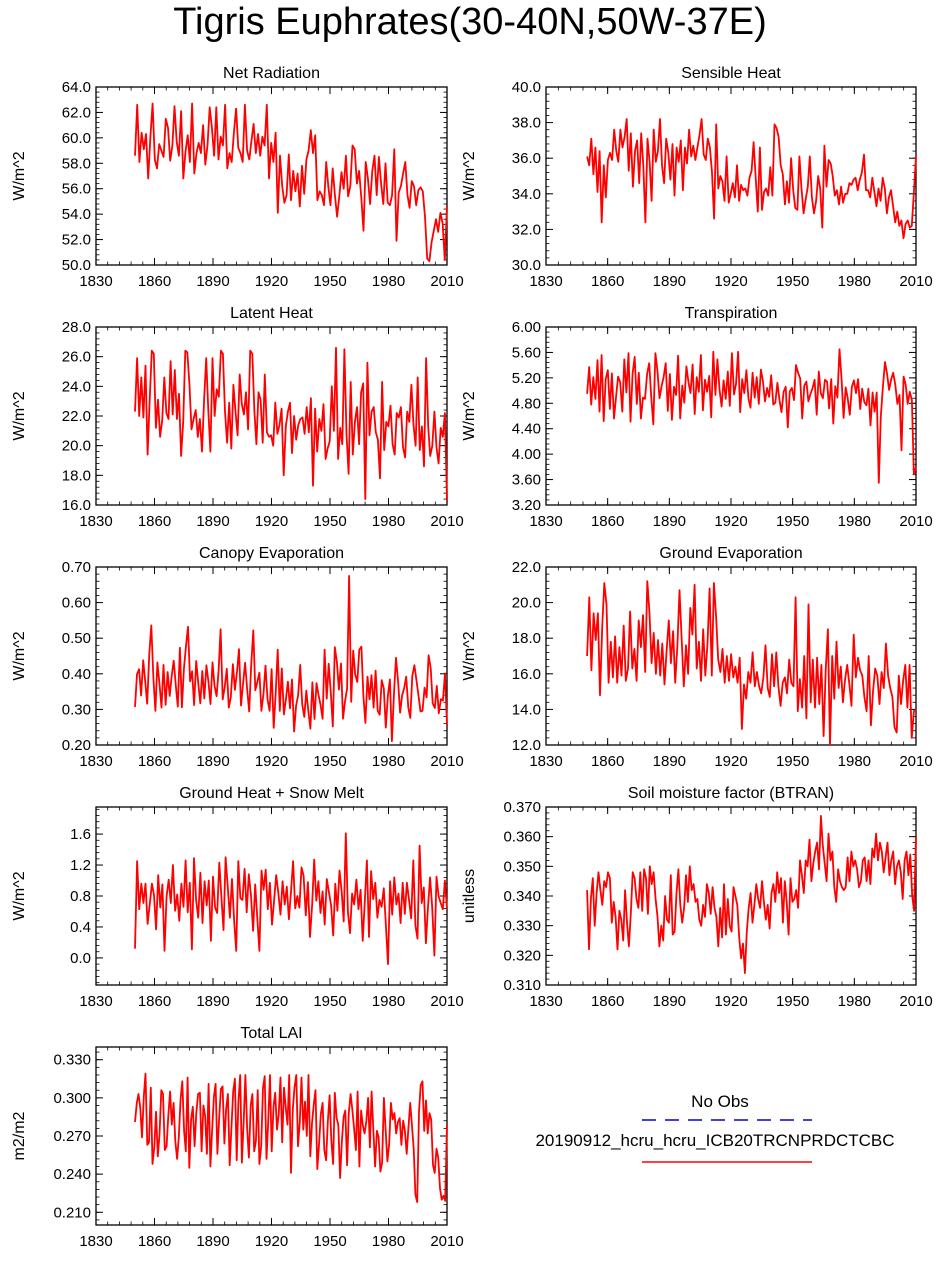 This screenshot has height=1261, width=940. Describe the element at coordinates (731, 313) in the screenshot. I see `chart-title: Transpiration` at that location.